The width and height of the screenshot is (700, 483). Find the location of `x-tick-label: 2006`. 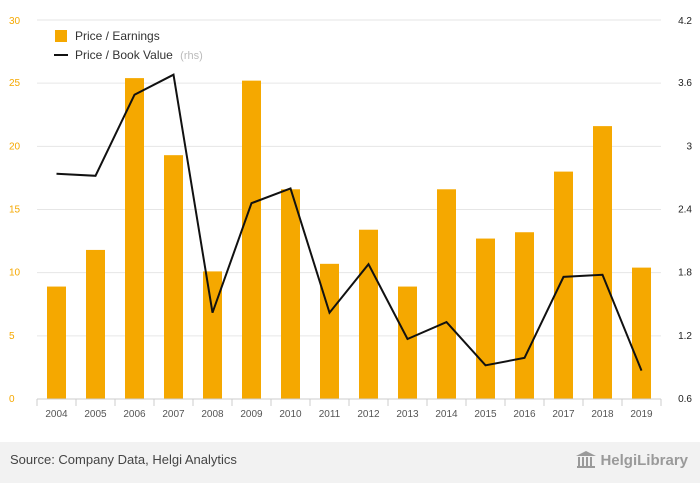

x-tick-label: 2006 is located at coordinates (134, 414).